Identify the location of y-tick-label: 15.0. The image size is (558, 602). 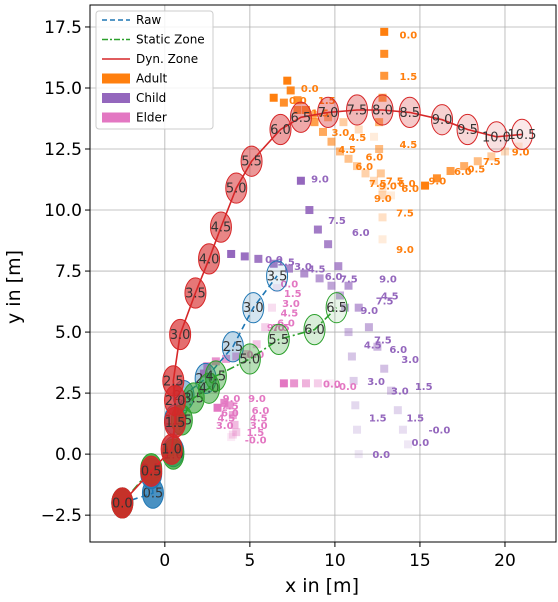
(63, 89).